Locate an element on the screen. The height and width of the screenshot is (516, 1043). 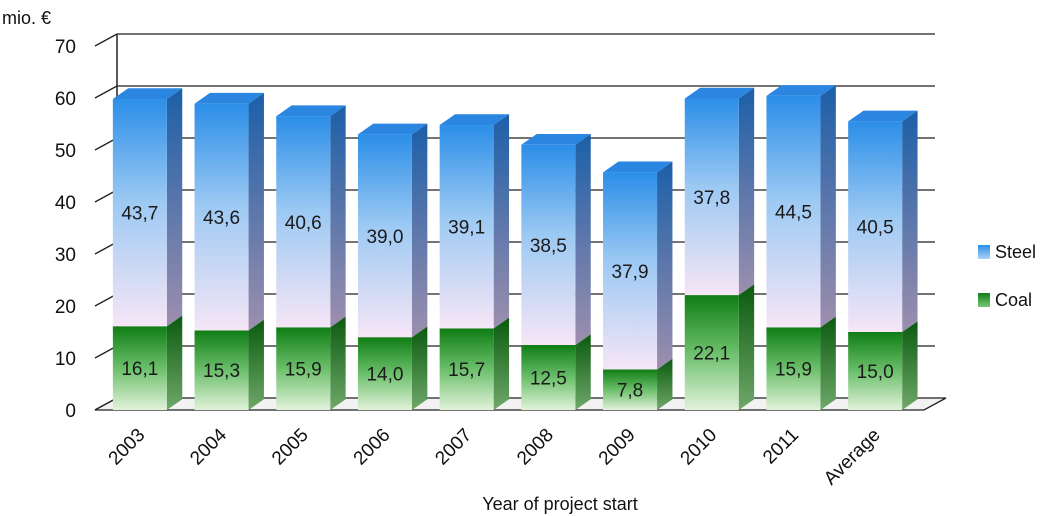
legend: Steel Coal is located at coordinates (1007, 276).